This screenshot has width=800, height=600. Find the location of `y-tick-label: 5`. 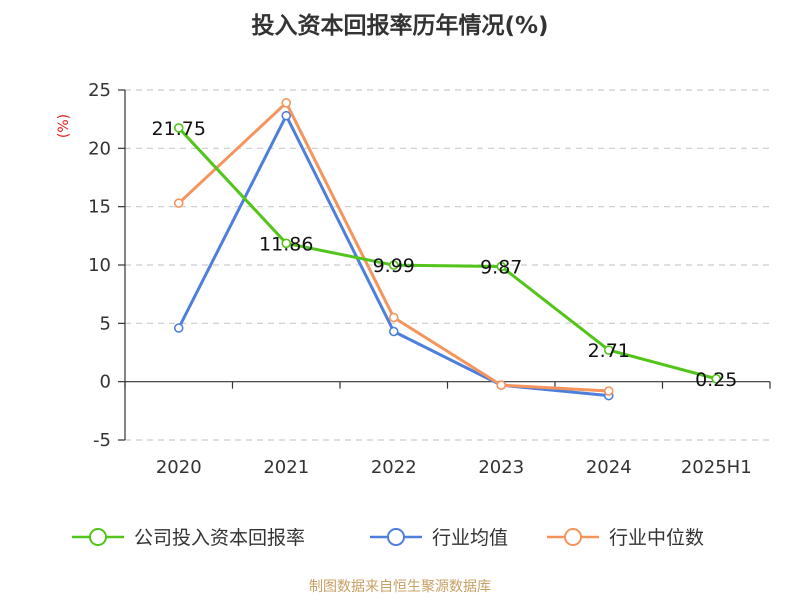

y-tick-label: 5 is located at coordinates (105, 323).